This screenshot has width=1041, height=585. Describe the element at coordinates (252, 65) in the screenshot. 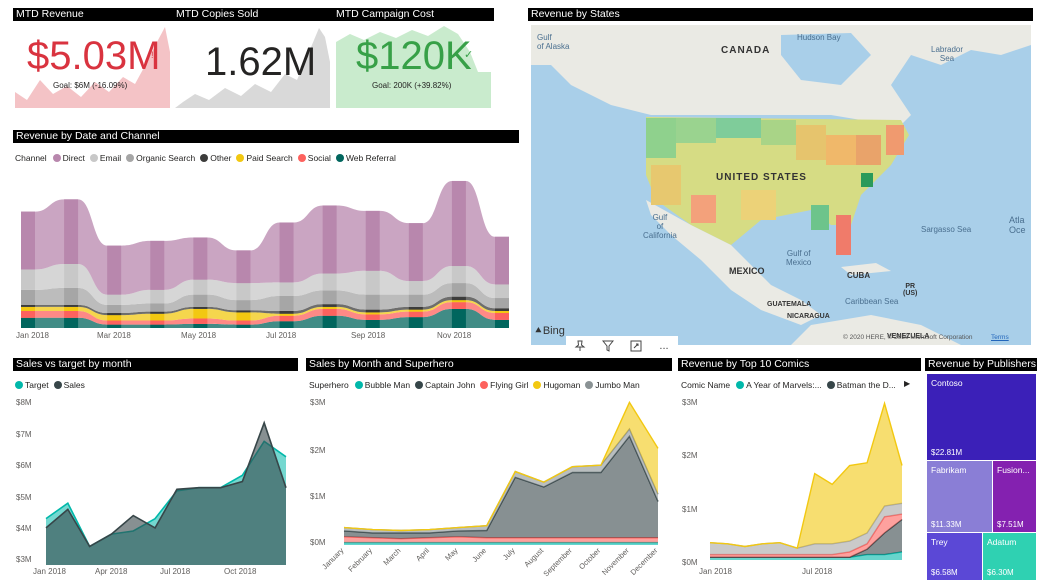

I see `kpi-copies-card: 1.62M` at that location.